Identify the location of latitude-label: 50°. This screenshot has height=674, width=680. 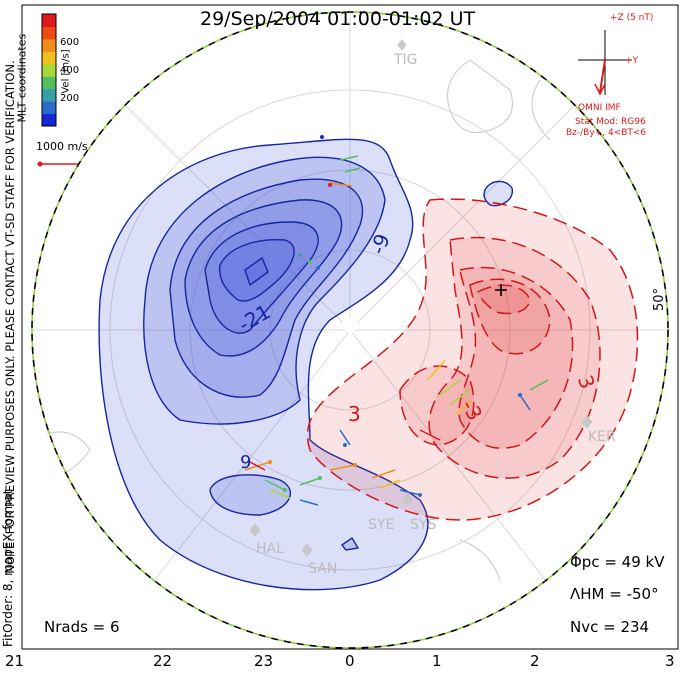
(660, 299).